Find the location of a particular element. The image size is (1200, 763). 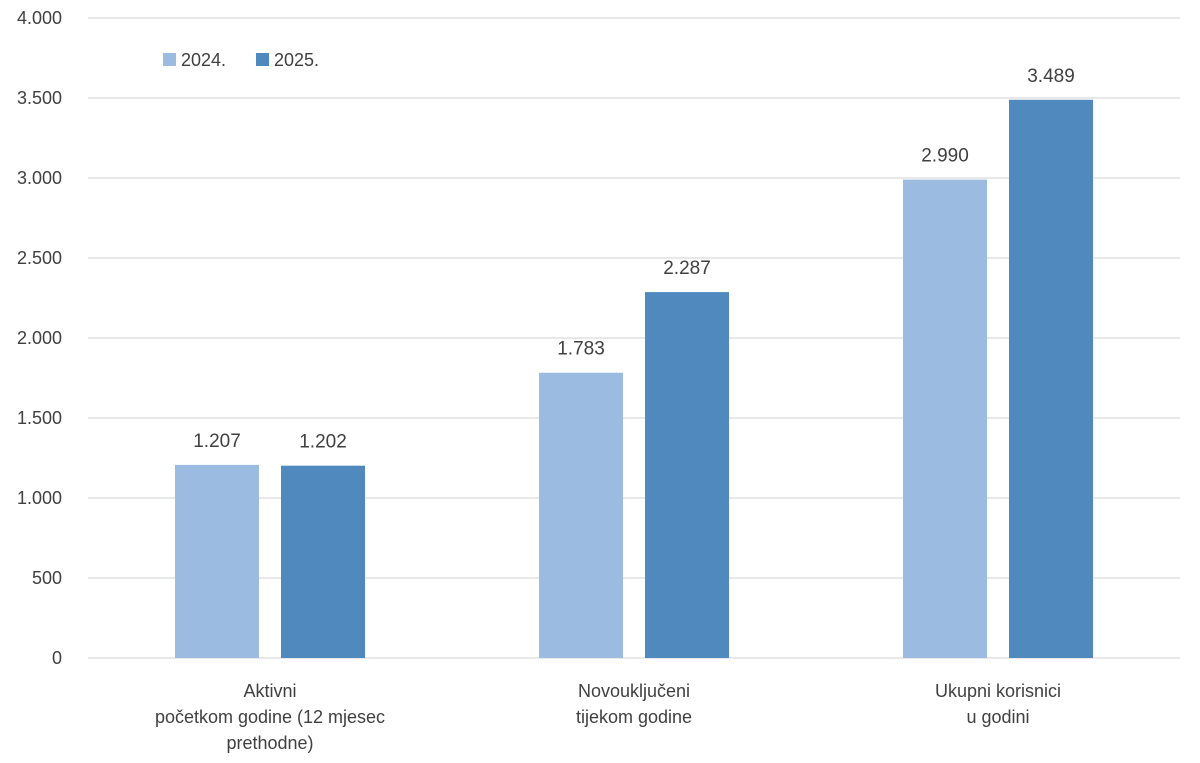

y-axis-ticks: 0 500 1.000 1.500 2.000 2.500 3.000 3.500 4.000 is located at coordinates (39, 338).